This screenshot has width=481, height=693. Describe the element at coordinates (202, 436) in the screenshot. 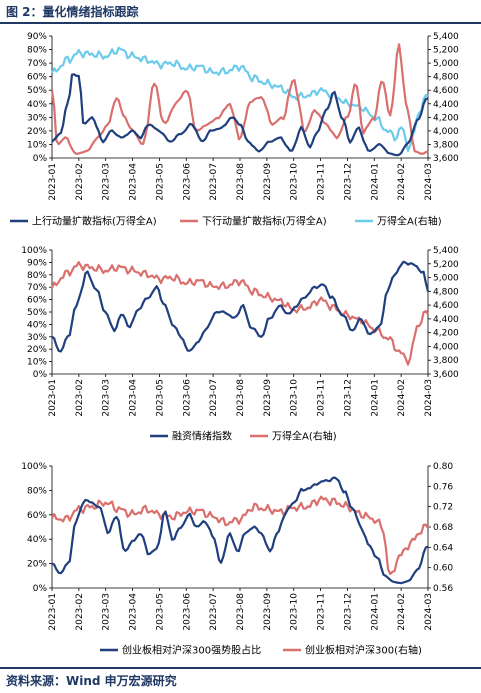

I see `series-legend-financing: 融资情绪指数` at that location.